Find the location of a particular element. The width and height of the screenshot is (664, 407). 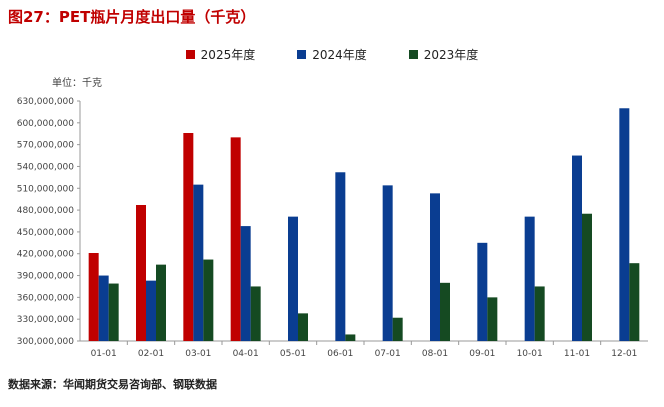

bar-2025年度-01-01 is located at coordinates (93, 297).